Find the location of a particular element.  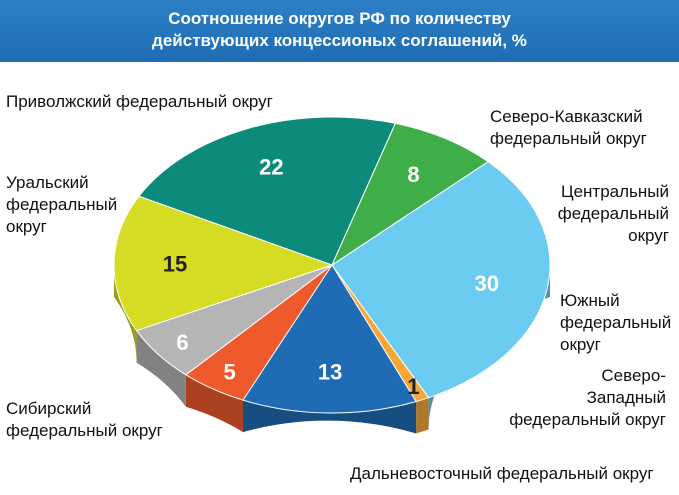

pie-value-label-6: 15 is located at coordinates (175, 264).